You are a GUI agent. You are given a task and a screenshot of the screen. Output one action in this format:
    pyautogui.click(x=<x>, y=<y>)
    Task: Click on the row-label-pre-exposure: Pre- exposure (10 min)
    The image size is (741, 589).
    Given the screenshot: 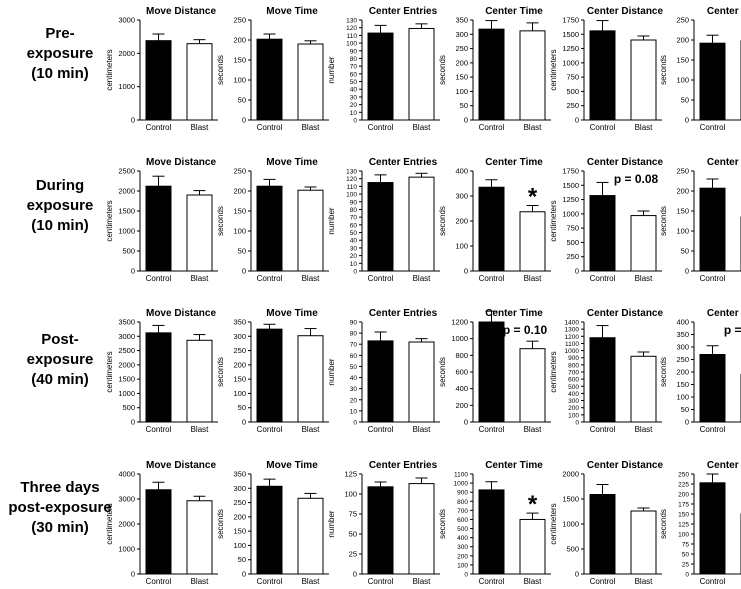 What is the action you would take?
    pyautogui.click(x=60, y=53)
    